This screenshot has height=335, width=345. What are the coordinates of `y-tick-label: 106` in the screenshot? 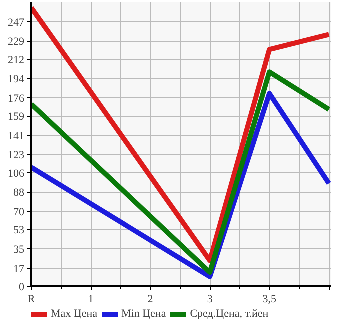 It's located at (16, 174).